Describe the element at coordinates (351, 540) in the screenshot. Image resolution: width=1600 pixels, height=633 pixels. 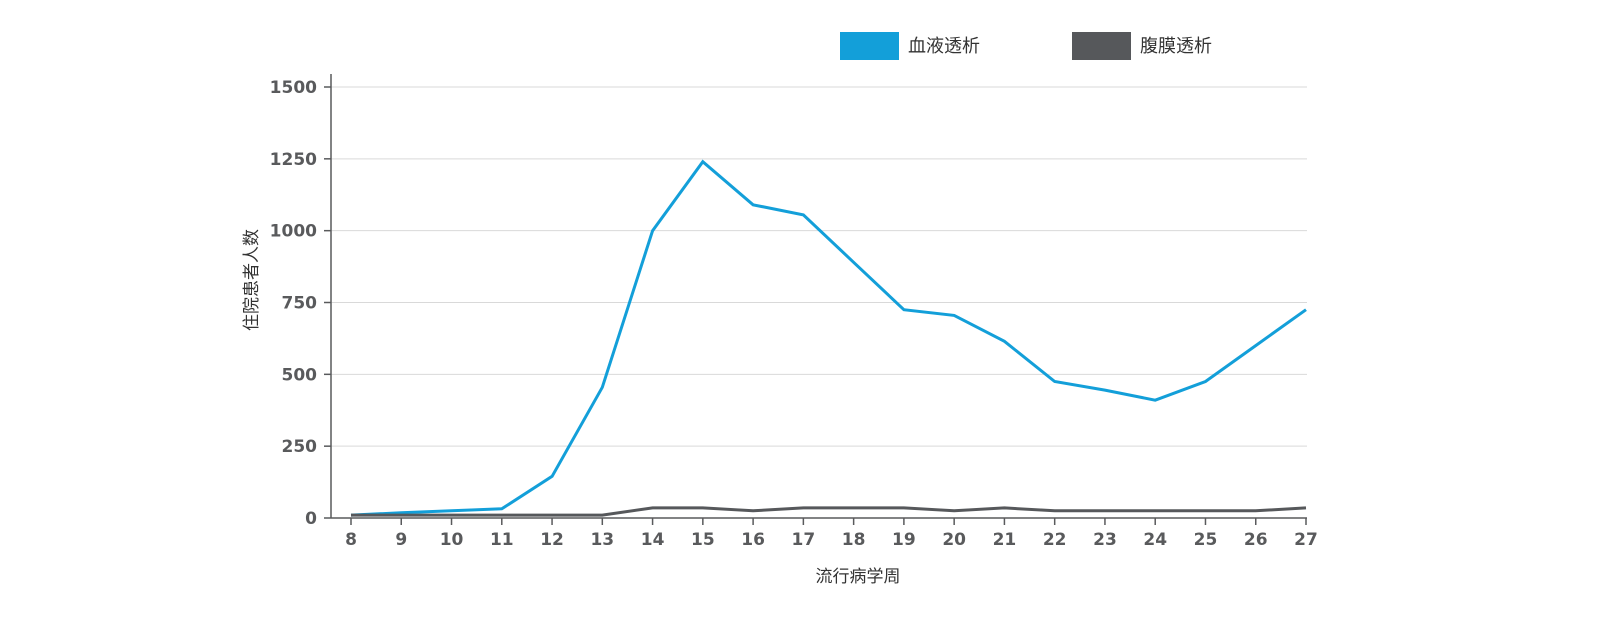
I see `x-tick-label: 8` at that location.